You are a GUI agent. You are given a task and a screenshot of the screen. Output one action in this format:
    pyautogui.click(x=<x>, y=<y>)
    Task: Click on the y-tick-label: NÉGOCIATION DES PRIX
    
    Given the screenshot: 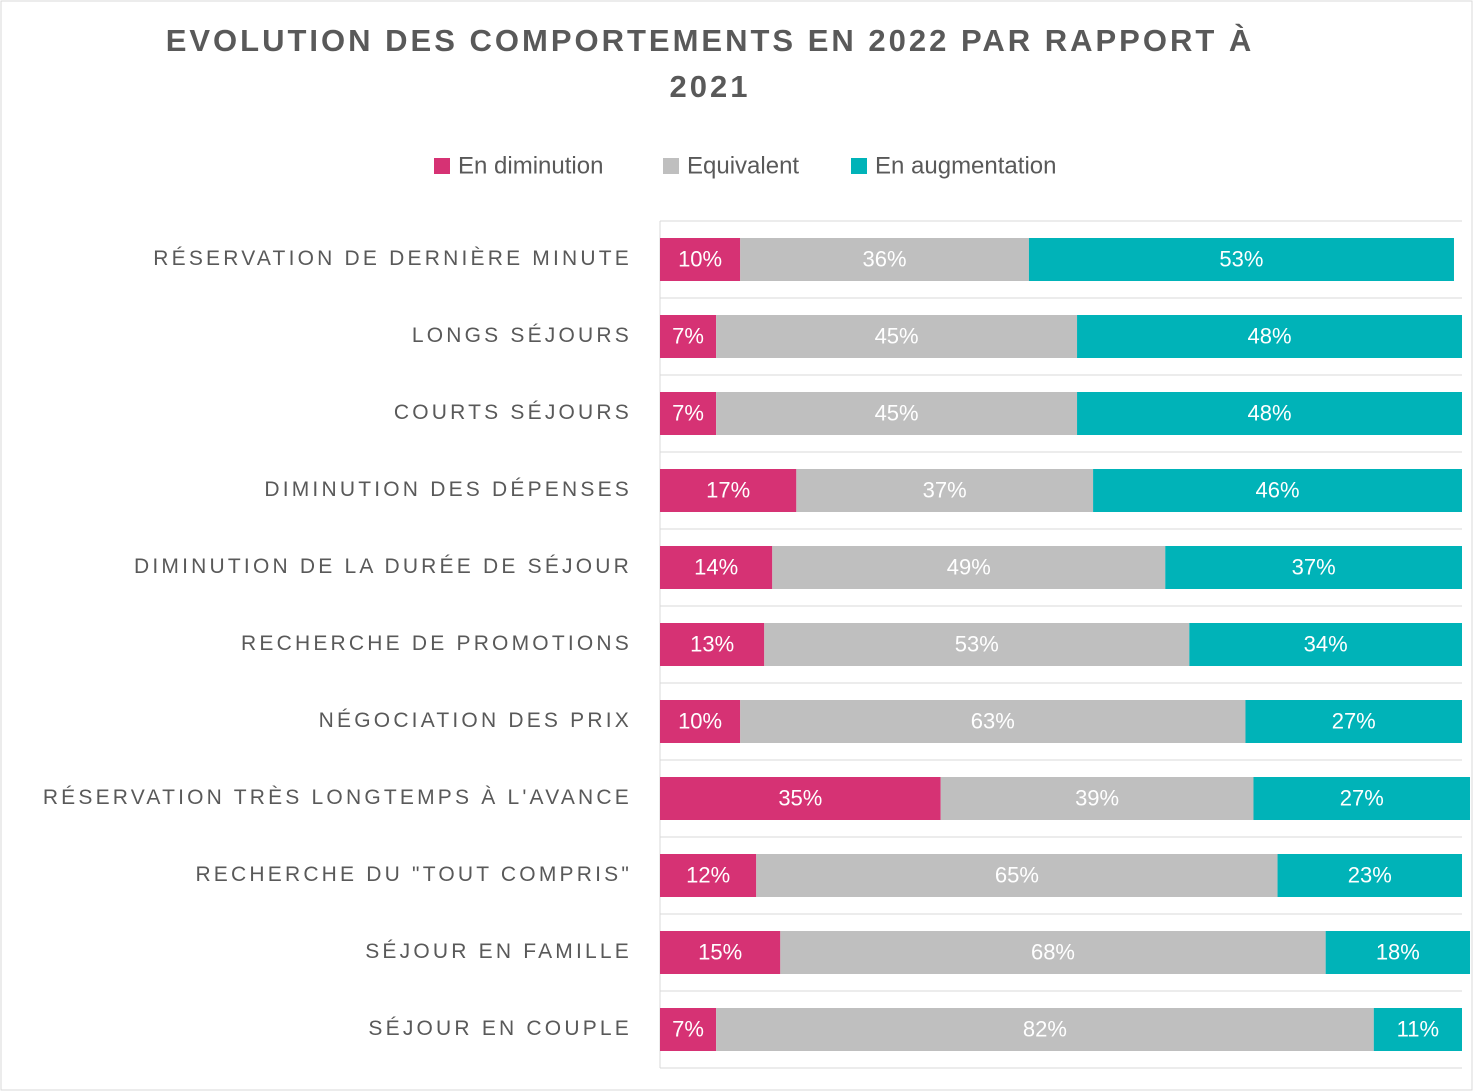 What is the action you would take?
    pyautogui.click(x=475, y=720)
    